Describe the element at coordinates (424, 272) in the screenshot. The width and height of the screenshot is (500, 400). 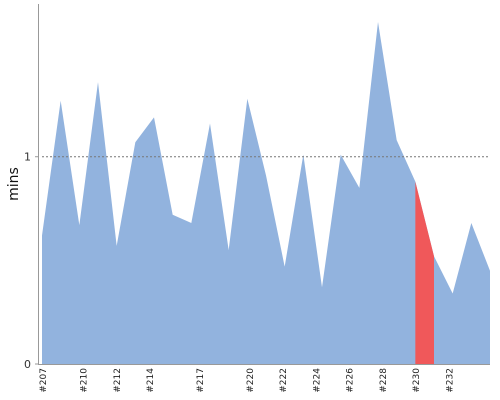
I see `highlighted-segment` at that location.